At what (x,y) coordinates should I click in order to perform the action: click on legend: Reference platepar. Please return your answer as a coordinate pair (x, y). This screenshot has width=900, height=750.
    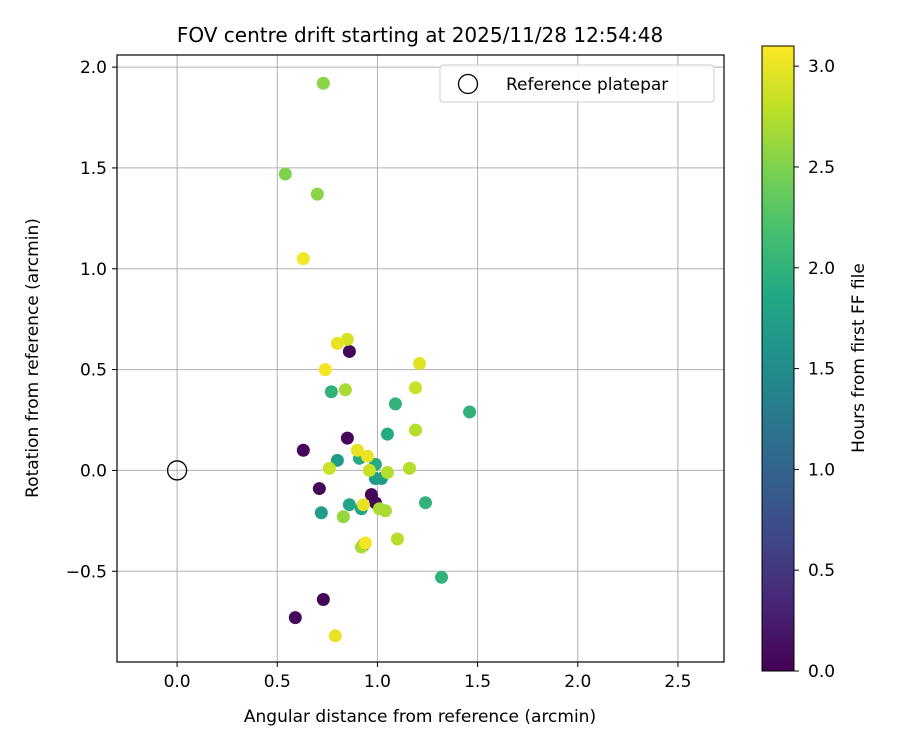
    Looking at the image, I should click on (577, 83).